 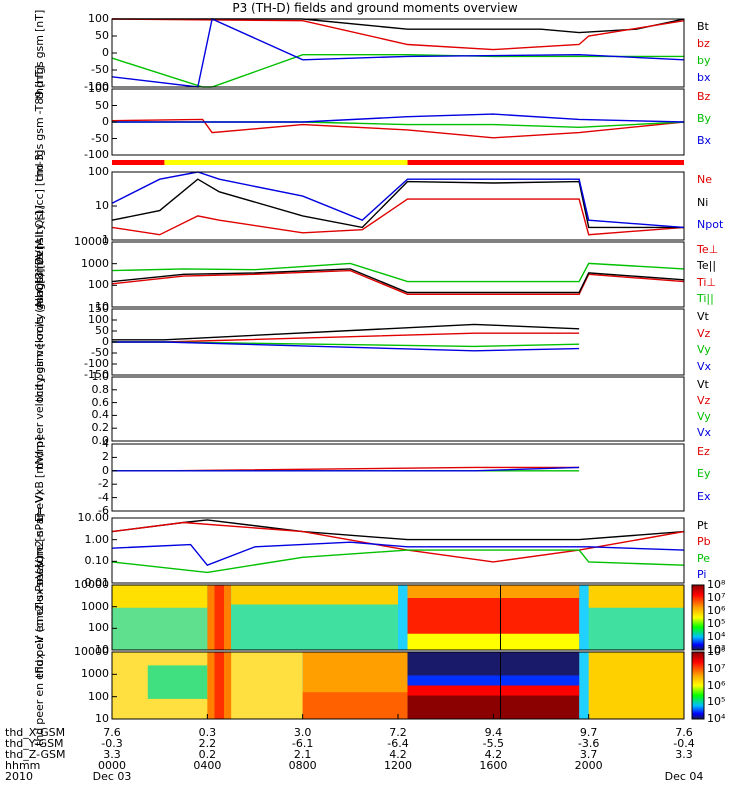 What do you see at coordinates (97, 539) in the screenshot?
I see `y-tick-label: 1.00` at bounding box center [97, 539].